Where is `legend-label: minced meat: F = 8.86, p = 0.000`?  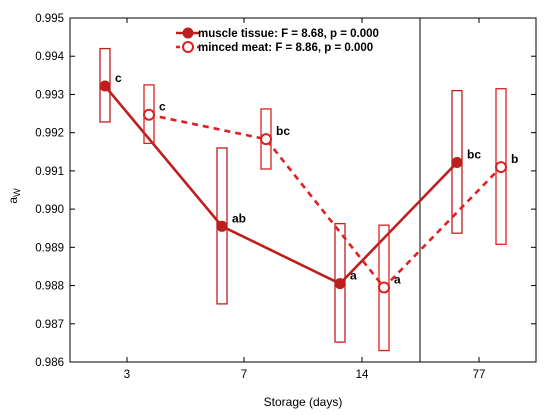
legend-label: minced meat: F = 8.86, p = 0.000 is located at coordinates (285, 48).